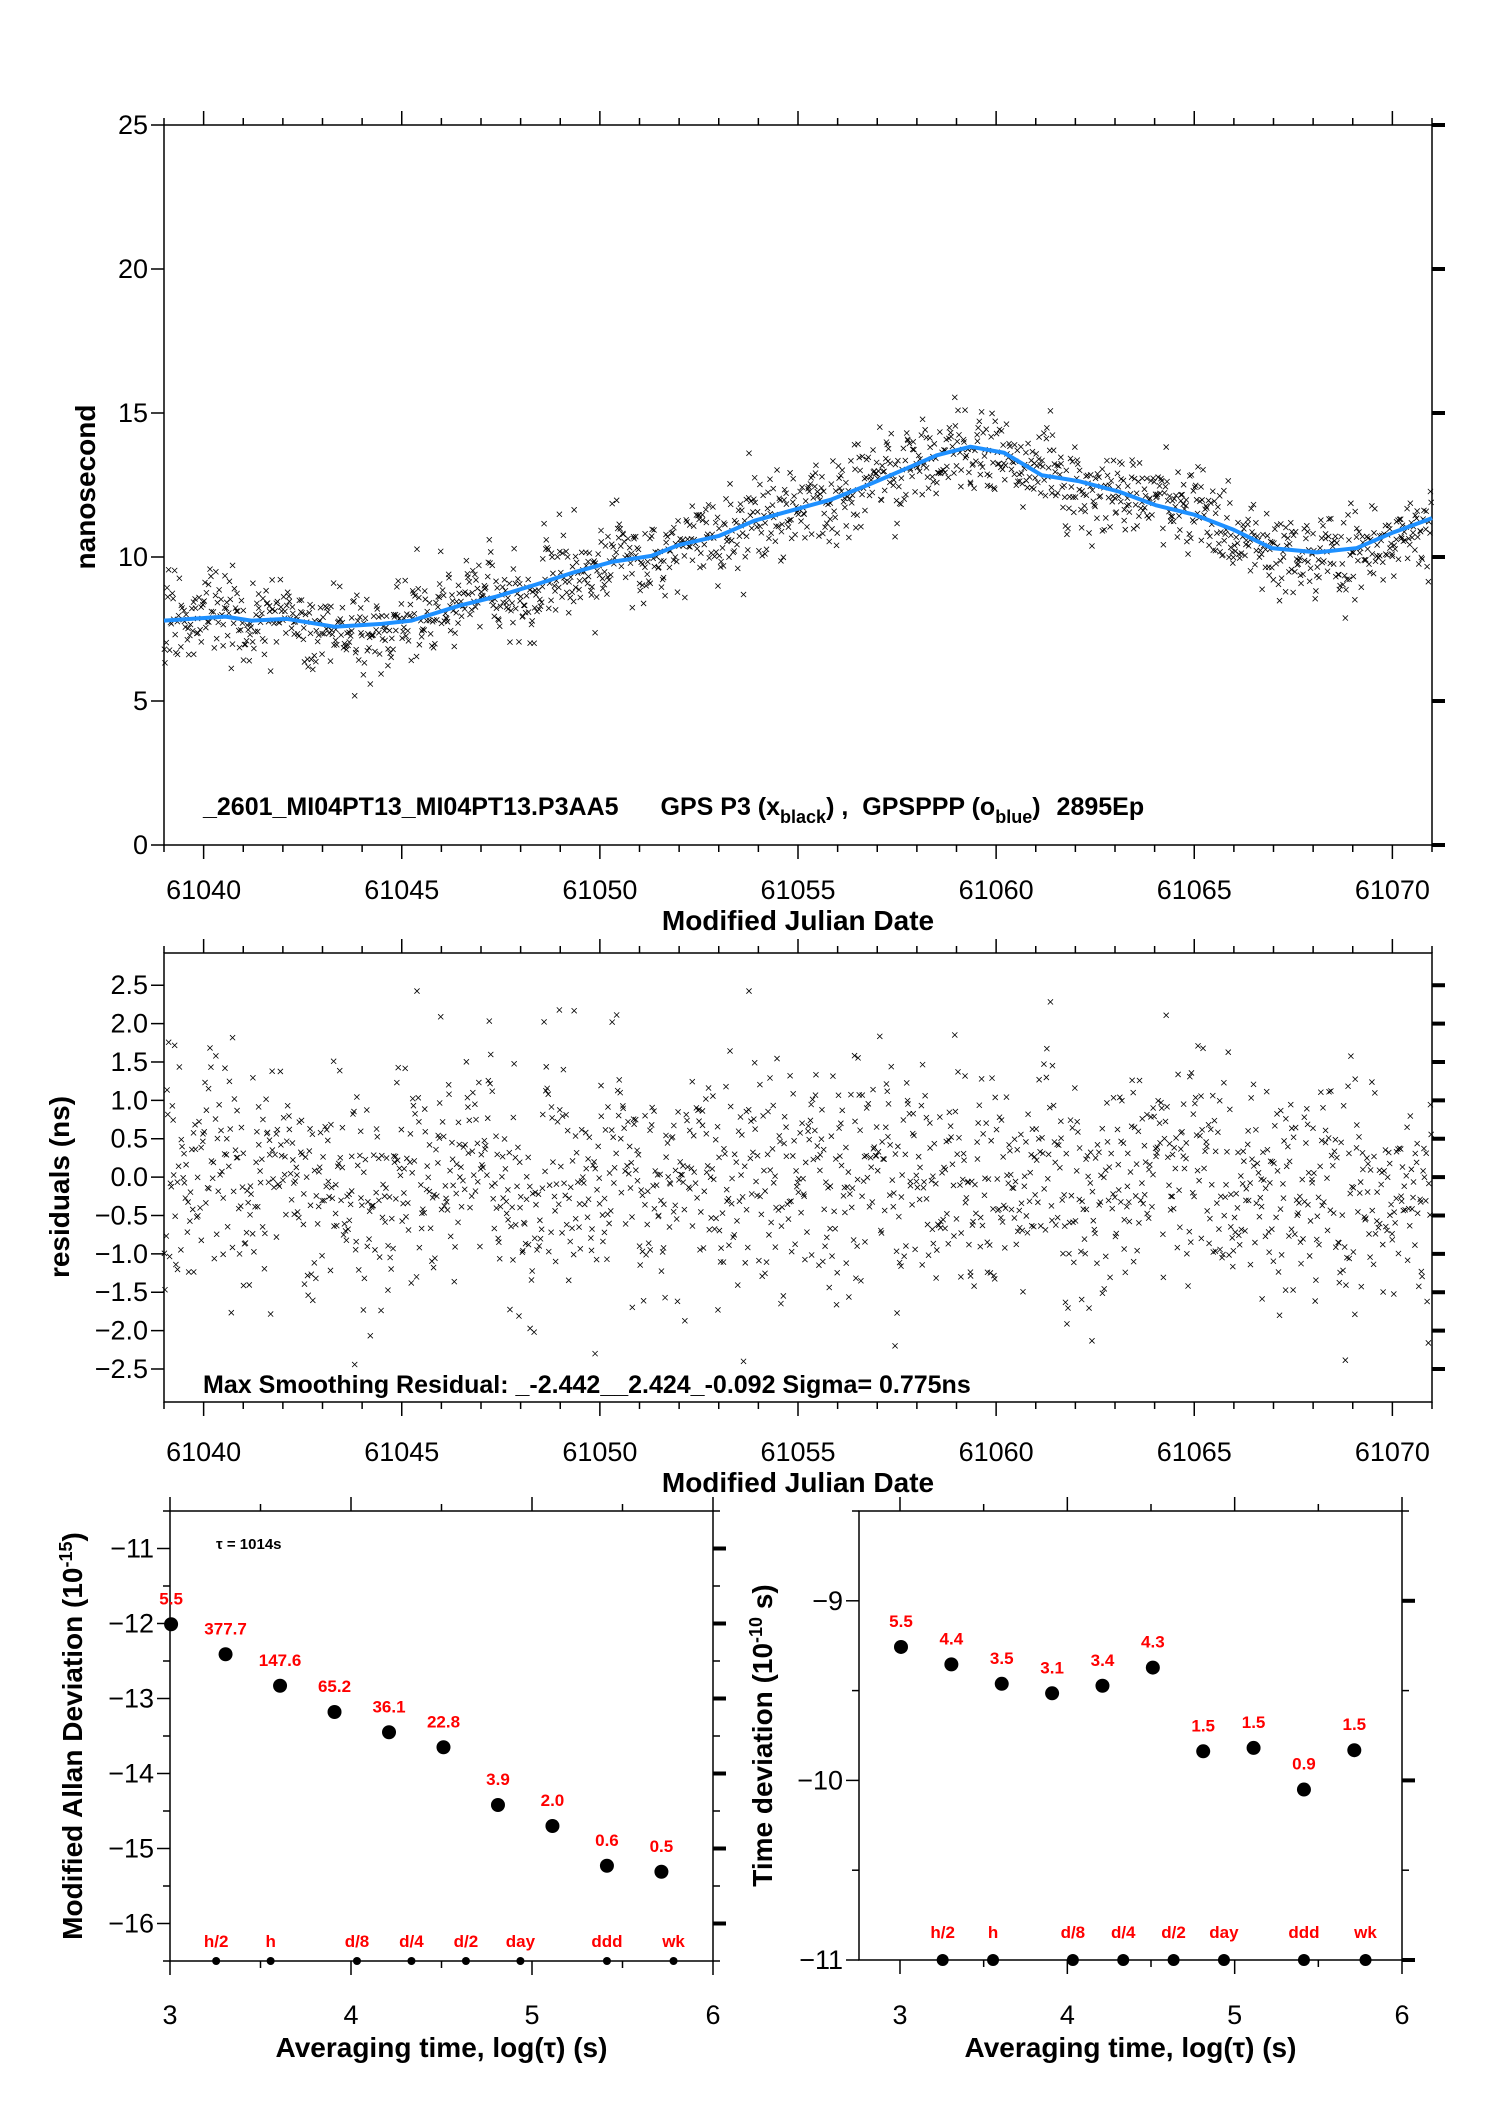  What do you see at coordinates (1131, 2047) in the screenshot?
I see `x-axis-title: Averaging time, log(τ) (s)` at bounding box center [1131, 2047].